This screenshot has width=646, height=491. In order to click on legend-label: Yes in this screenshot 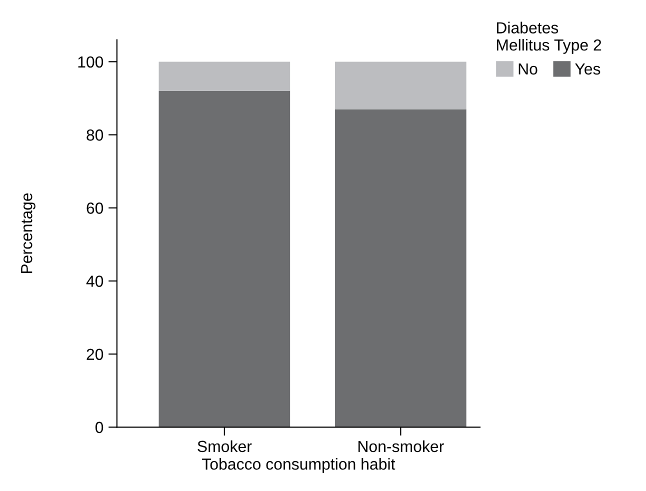, I will do `click(587, 69)`.